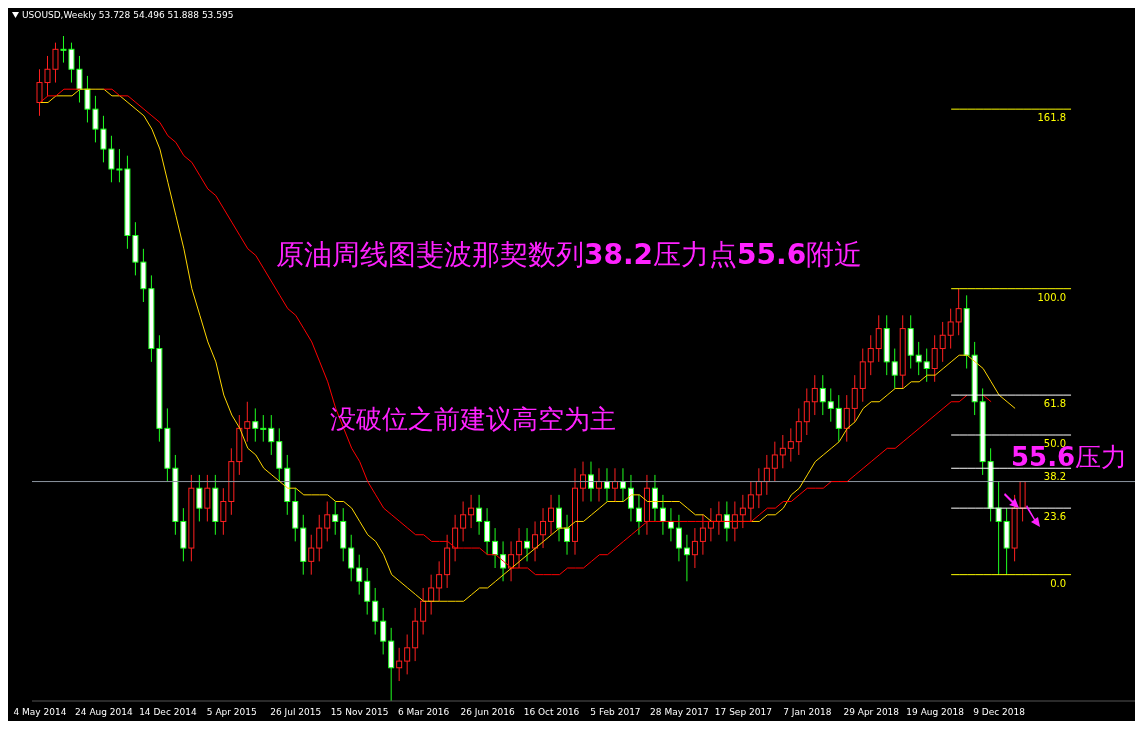 This screenshot has width=1143, height=729. What do you see at coordinates (935, 712) in the screenshot?
I see `x-tick-label: 19 Aug 2018` at bounding box center [935, 712].